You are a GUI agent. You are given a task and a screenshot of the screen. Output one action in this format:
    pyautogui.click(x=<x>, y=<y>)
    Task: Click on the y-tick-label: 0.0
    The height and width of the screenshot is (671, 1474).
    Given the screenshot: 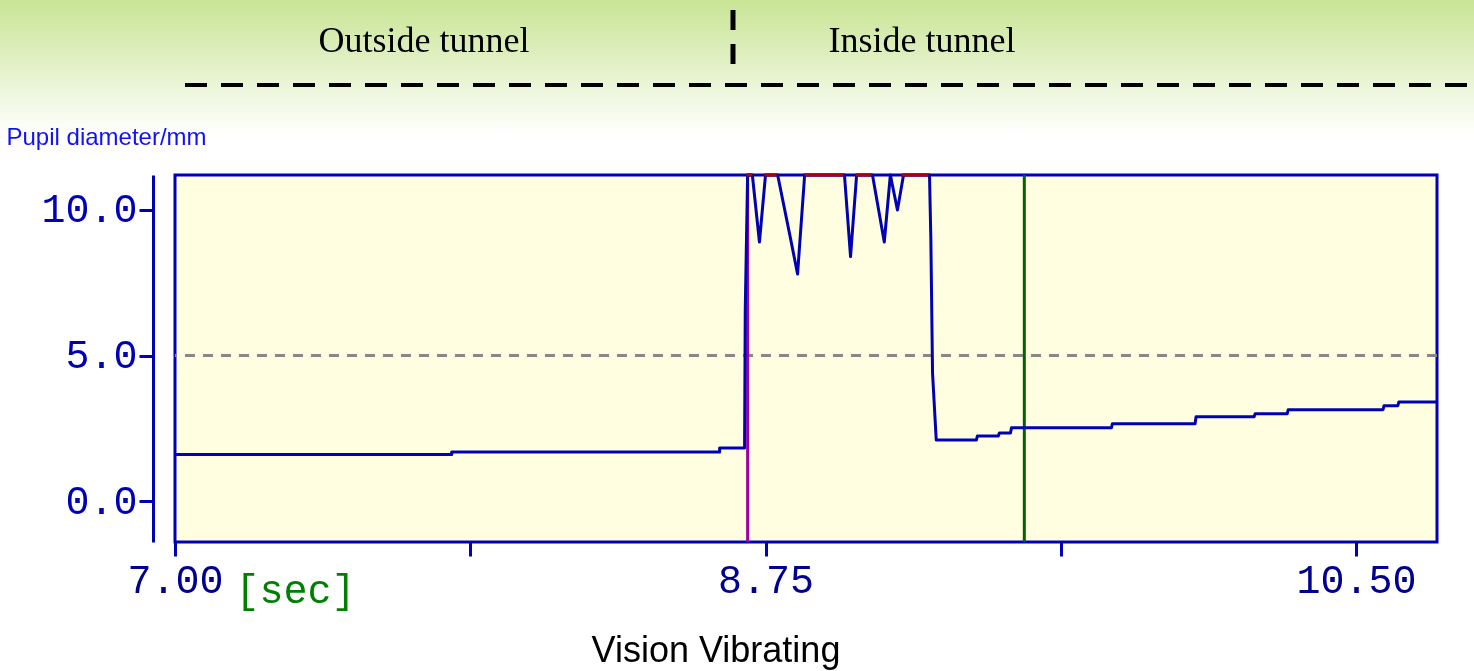 What is the action you would take?
    pyautogui.click(x=101, y=503)
    